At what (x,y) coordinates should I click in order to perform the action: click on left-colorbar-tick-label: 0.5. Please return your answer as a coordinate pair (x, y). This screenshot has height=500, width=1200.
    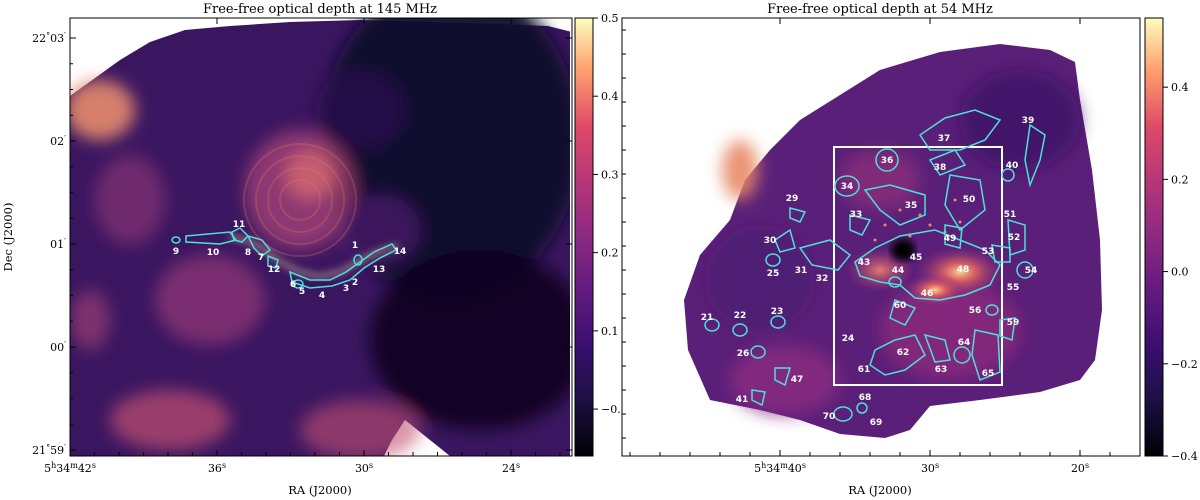
    Looking at the image, I should click on (610, 18).